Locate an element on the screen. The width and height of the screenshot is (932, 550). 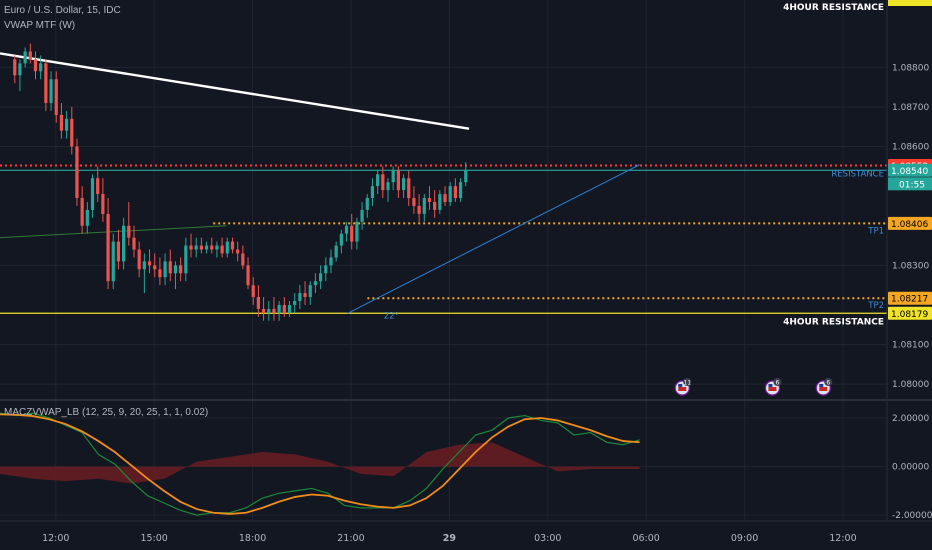
histogram-area is located at coordinates (320, 463).